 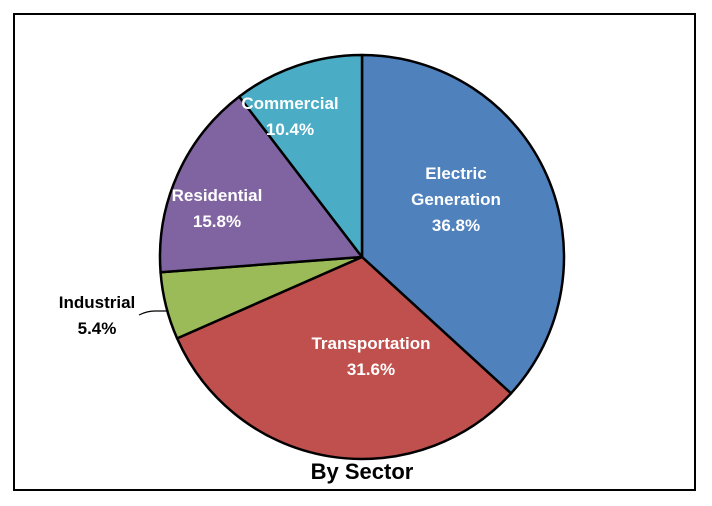 What do you see at coordinates (456, 199) in the screenshot?
I see `data-label-electric-generation: Electric Generation 36.8%` at bounding box center [456, 199].